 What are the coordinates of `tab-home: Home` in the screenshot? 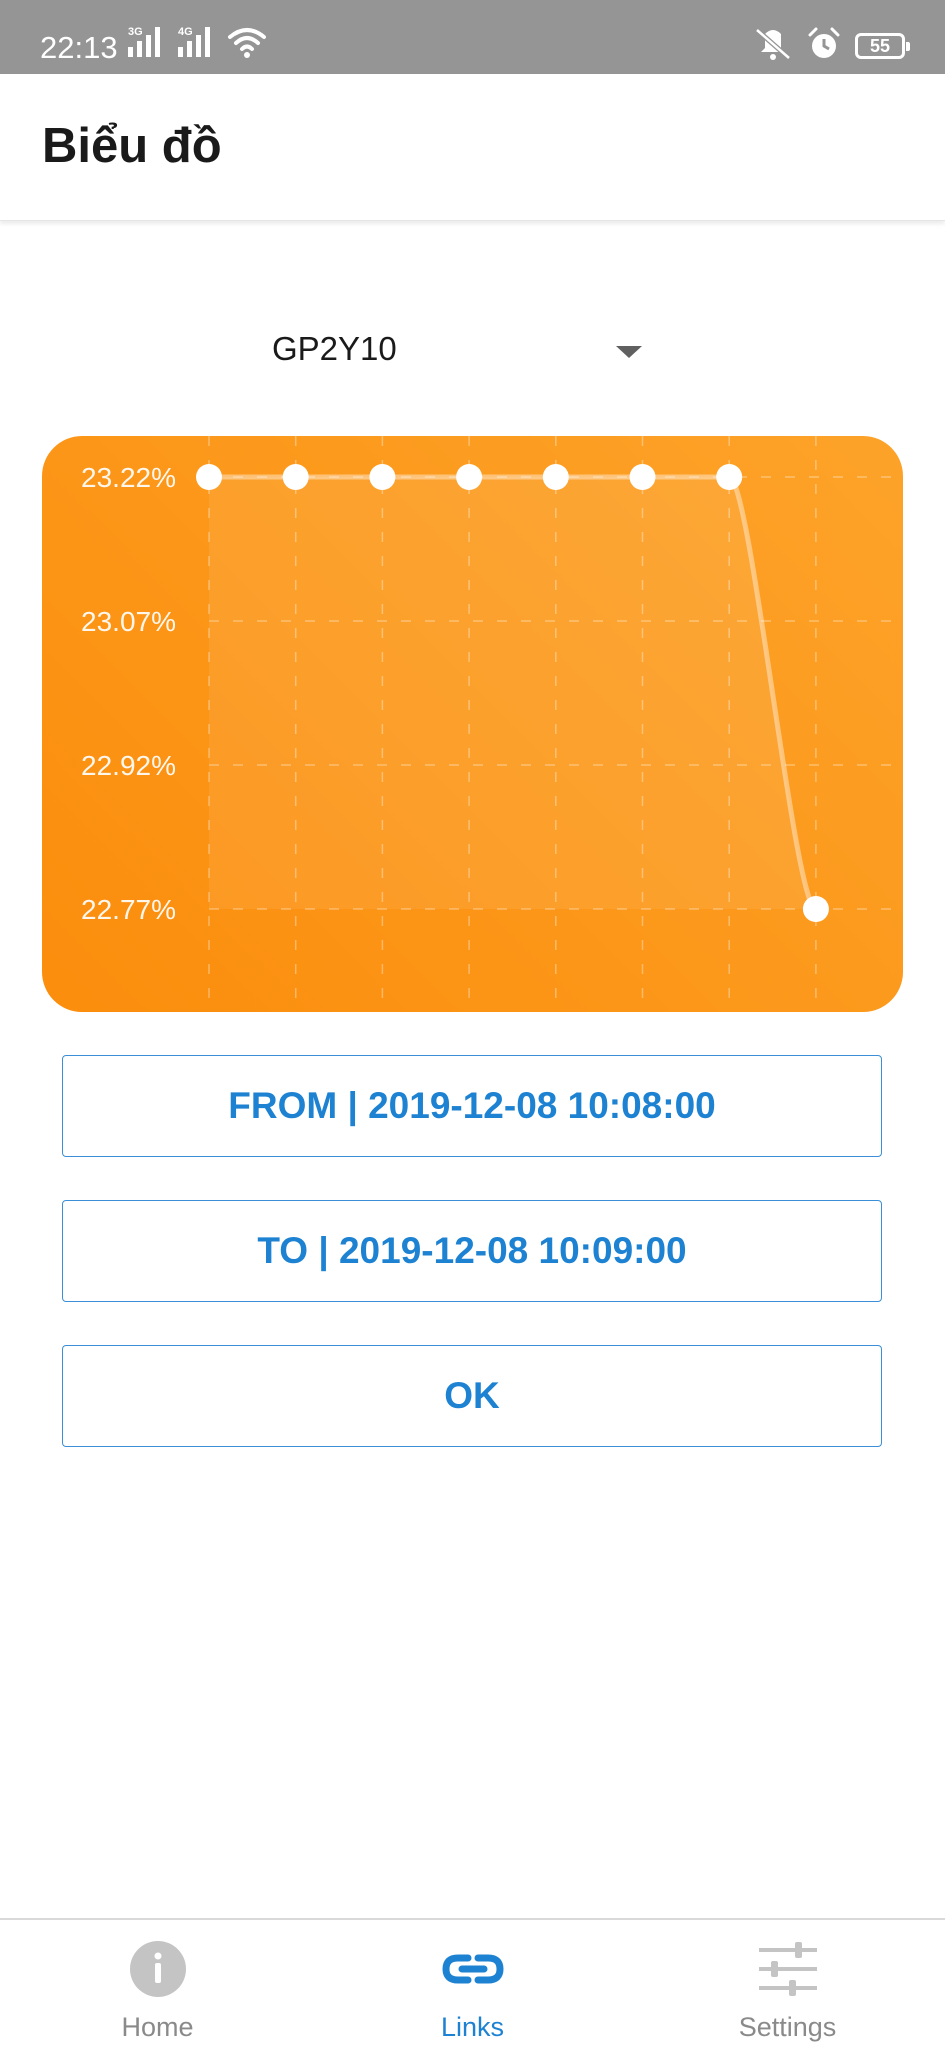 It's located at (157, 1985).